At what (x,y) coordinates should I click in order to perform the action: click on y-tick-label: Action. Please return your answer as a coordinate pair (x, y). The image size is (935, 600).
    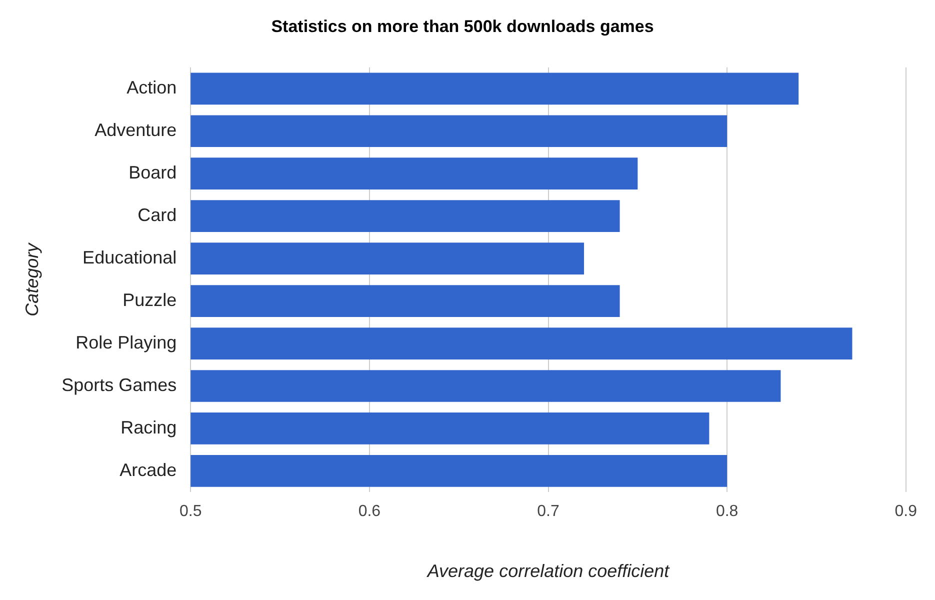
    Looking at the image, I should click on (151, 88).